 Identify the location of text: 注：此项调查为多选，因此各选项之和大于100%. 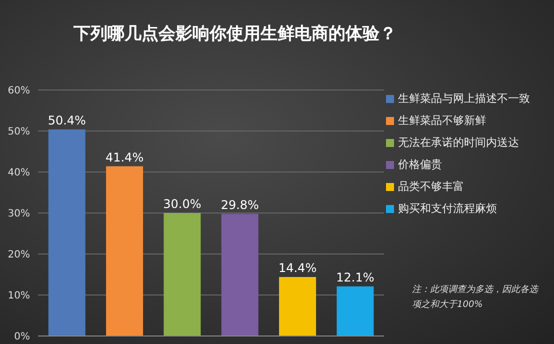
(476, 298).